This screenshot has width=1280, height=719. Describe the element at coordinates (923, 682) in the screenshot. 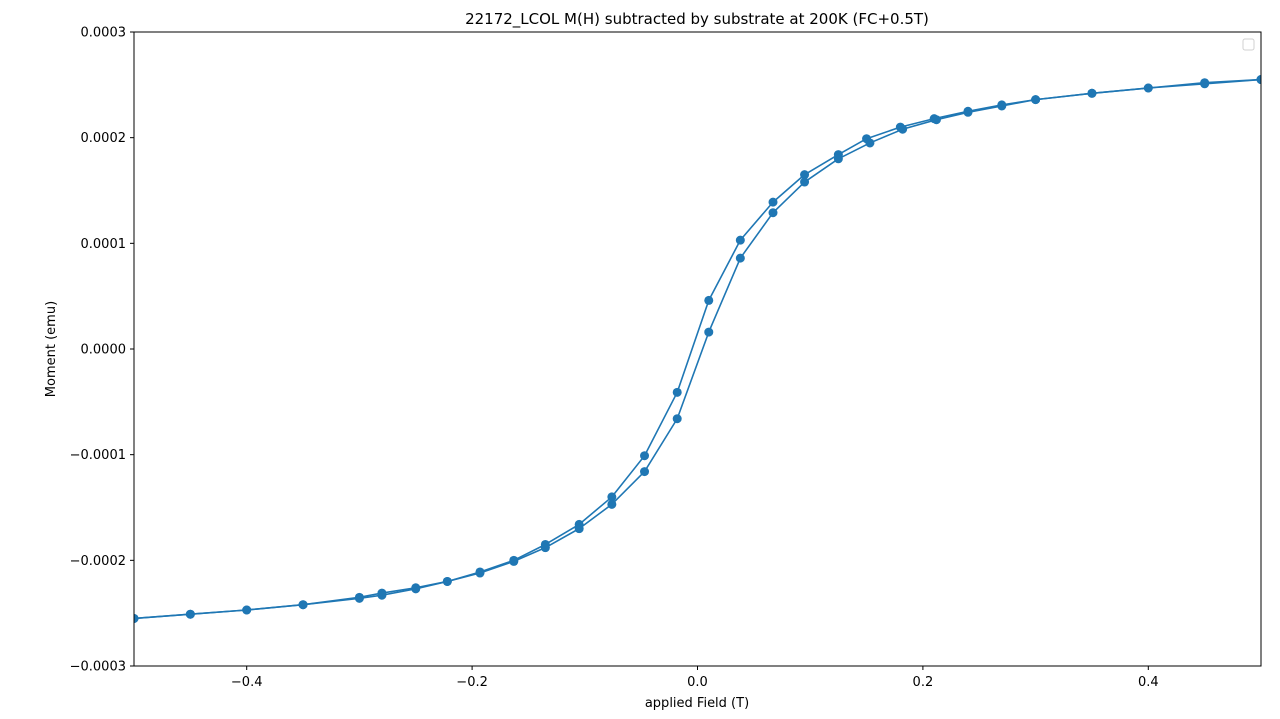

I see `x-tick-label: 0.2` at that location.